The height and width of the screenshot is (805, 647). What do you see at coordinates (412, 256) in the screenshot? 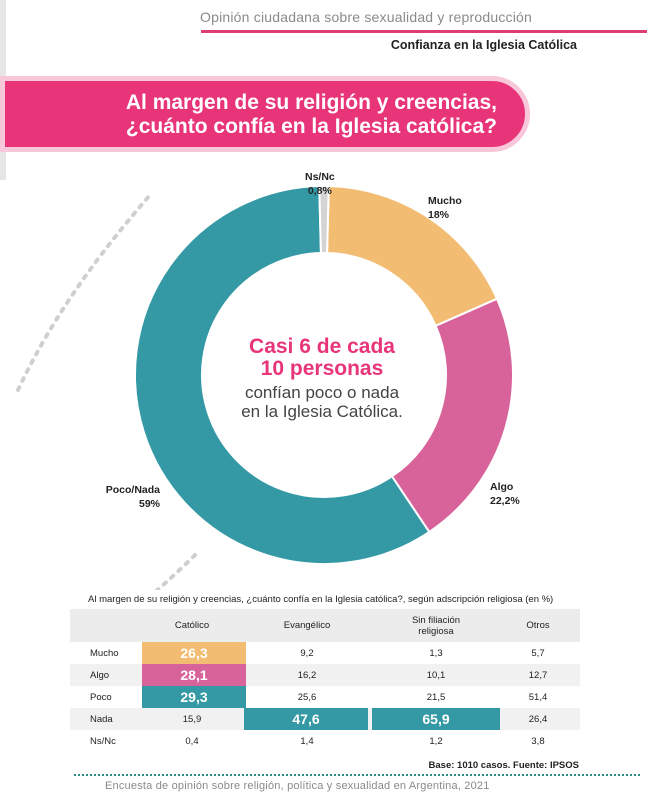
I see `donut-slice-mucho` at bounding box center [412, 256].